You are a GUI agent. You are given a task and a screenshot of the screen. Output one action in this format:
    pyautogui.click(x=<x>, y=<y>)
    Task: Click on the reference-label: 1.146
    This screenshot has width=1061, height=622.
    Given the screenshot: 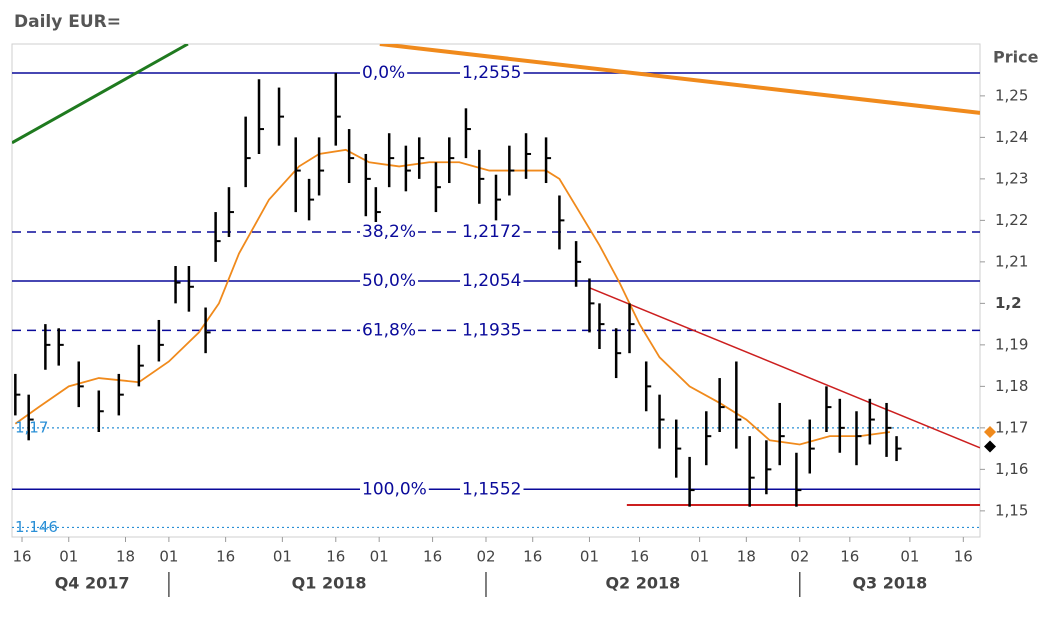 What is the action you would take?
    pyautogui.click(x=36, y=527)
    